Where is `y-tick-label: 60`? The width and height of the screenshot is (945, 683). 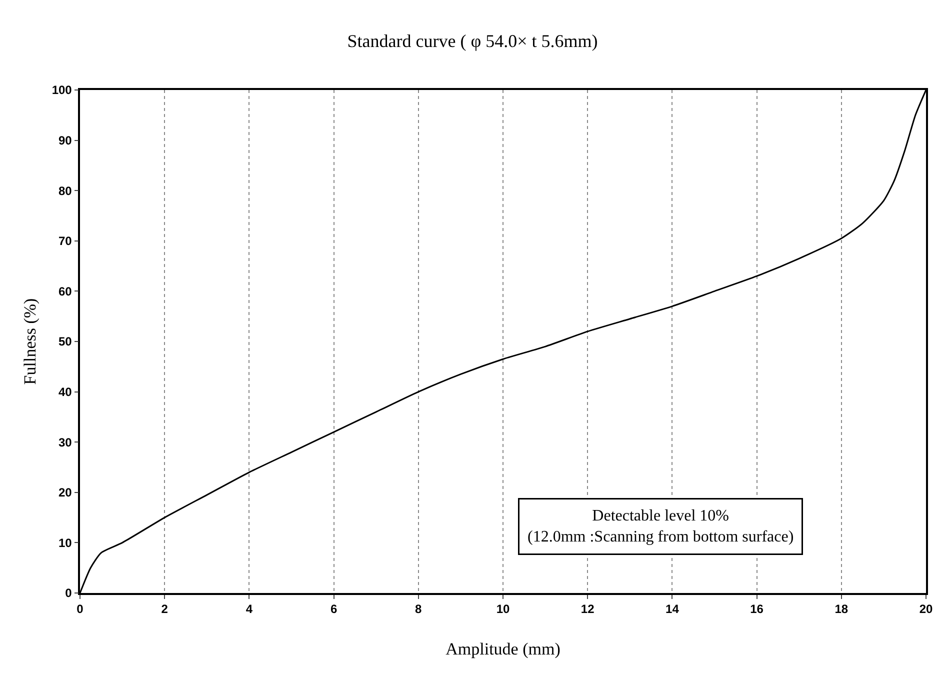
y-tick-label: 60 is located at coordinates (65, 291).